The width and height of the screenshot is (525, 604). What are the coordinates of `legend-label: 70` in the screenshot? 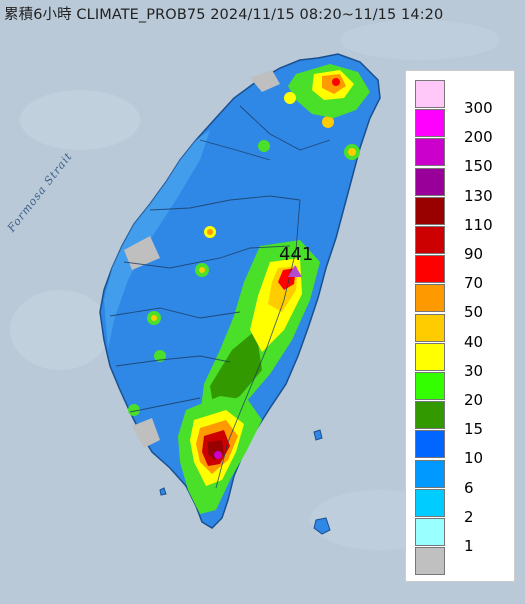 It's located at (474, 283).